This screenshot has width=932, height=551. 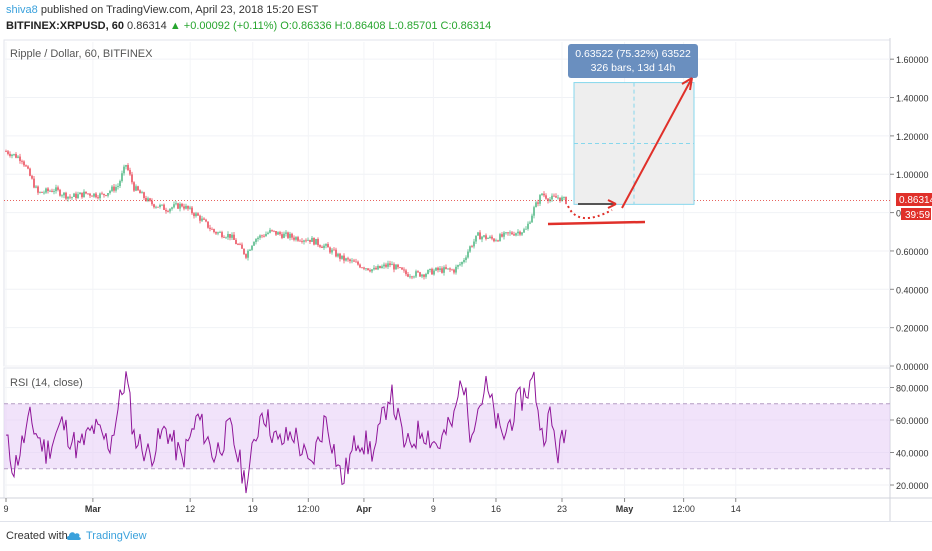 What do you see at coordinates (917, 215) in the screenshot?
I see `countdown-label: 39:59` at bounding box center [917, 215].